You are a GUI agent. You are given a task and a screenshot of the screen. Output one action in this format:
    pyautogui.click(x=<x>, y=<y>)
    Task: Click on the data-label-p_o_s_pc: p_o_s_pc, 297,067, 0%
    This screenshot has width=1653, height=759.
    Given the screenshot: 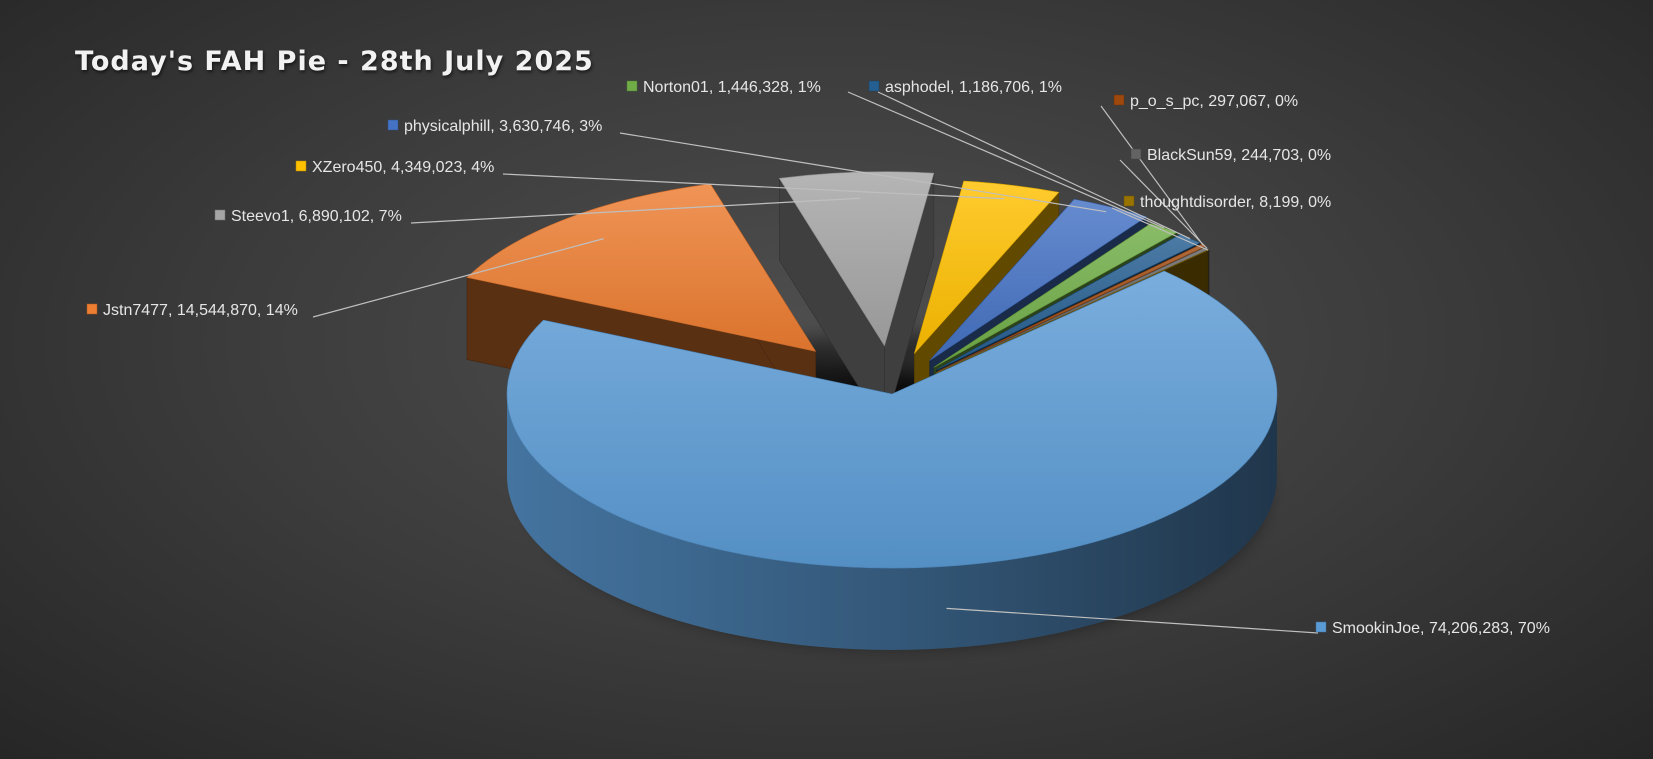 What is the action you would take?
    pyautogui.click(x=1205, y=101)
    